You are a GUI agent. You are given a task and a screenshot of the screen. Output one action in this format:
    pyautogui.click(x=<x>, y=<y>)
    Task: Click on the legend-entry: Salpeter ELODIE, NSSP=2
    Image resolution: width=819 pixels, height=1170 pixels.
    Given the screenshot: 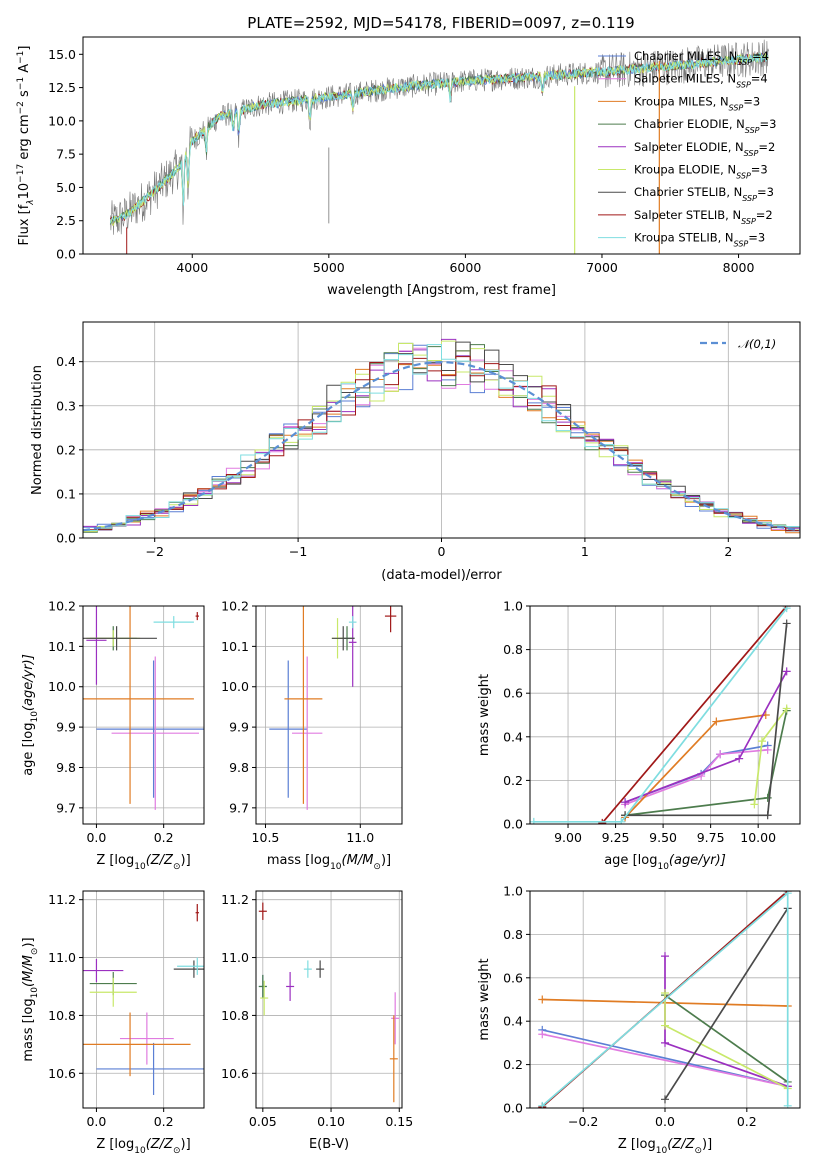 What is the action you would take?
    pyautogui.click(x=704, y=149)
    